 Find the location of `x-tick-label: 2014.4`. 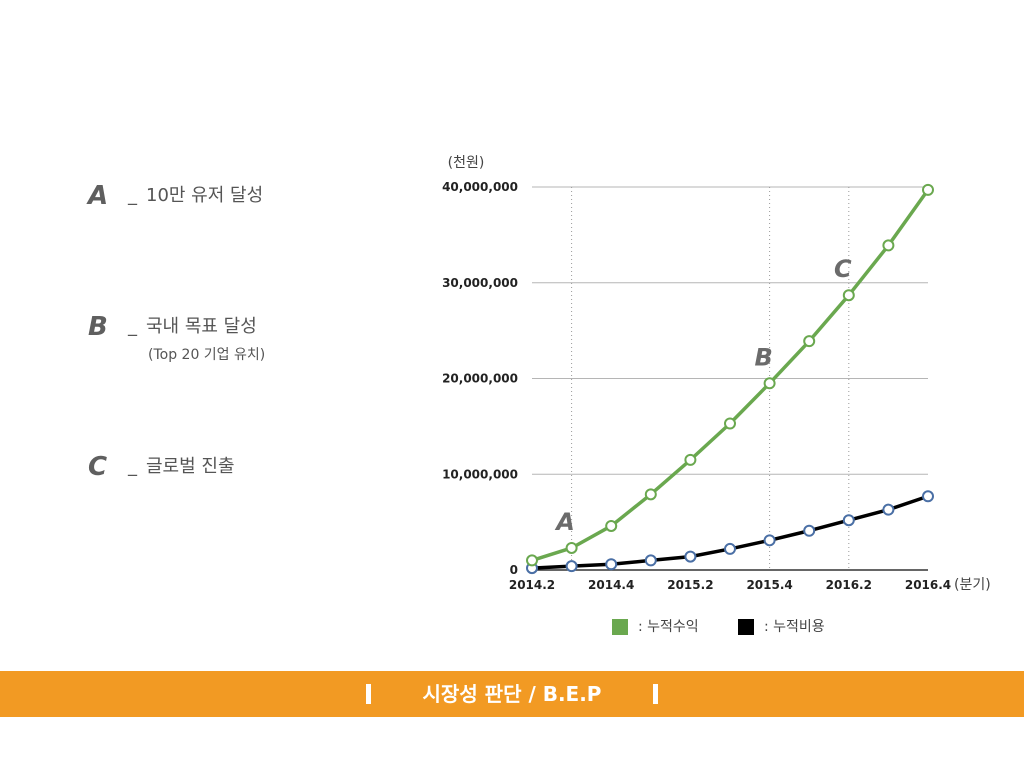

x-tick-label: 2014.4 is located at coordinates (611, 585).